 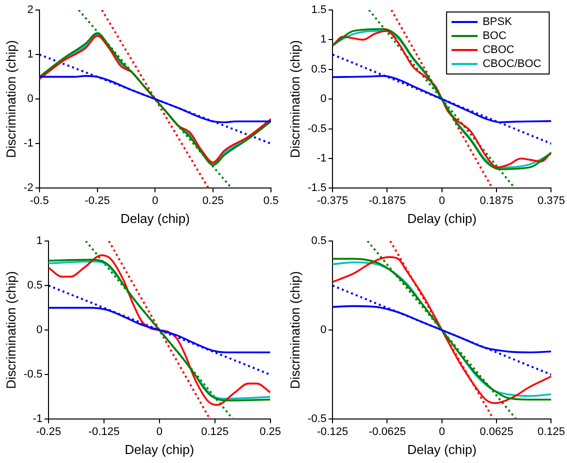 I want to click on y-tick-label: 1.5, so click(x=319, y=10).